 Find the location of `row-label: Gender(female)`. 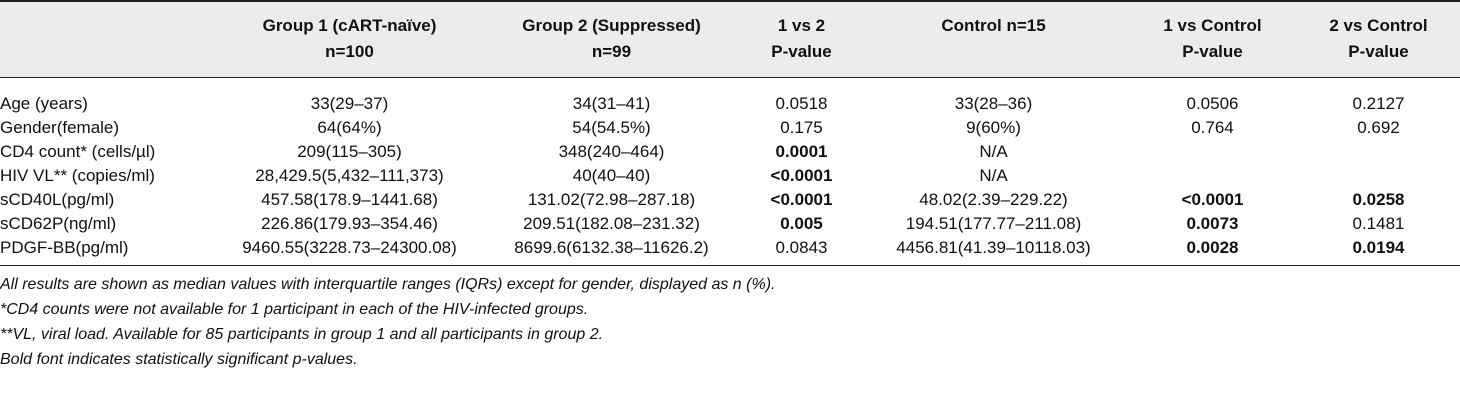

row-label: Gender(female) is located at coordinates (60, 127).